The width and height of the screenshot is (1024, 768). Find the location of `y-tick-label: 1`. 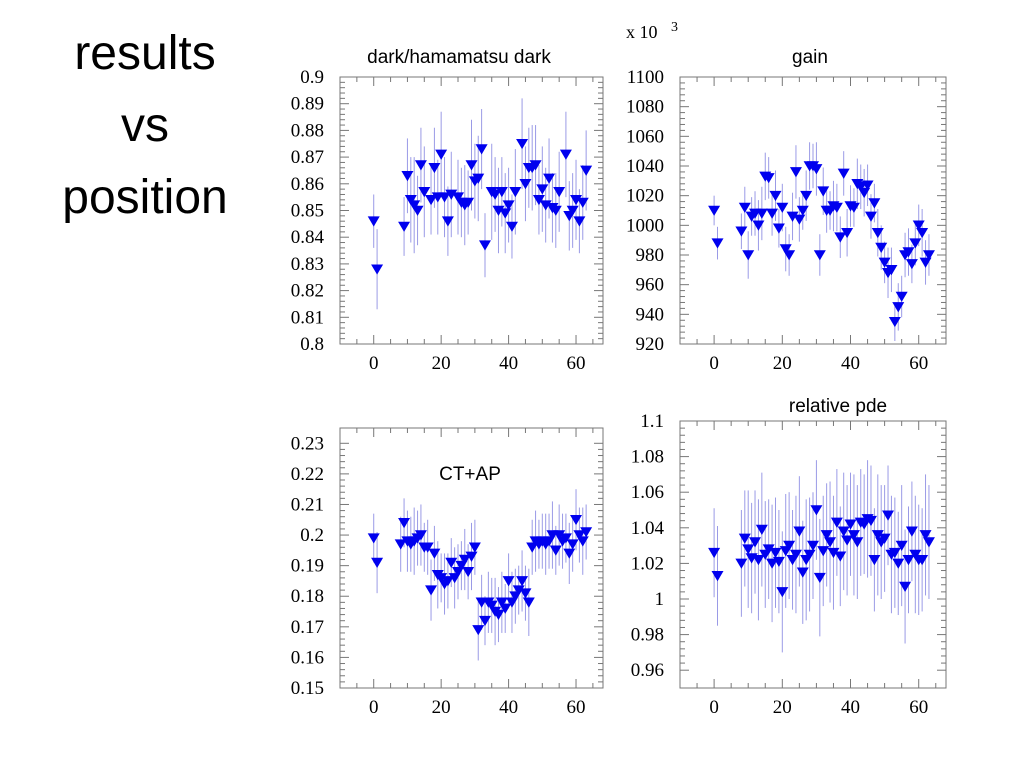

y-tick-label: 1 is located at coordinates (660, 599).